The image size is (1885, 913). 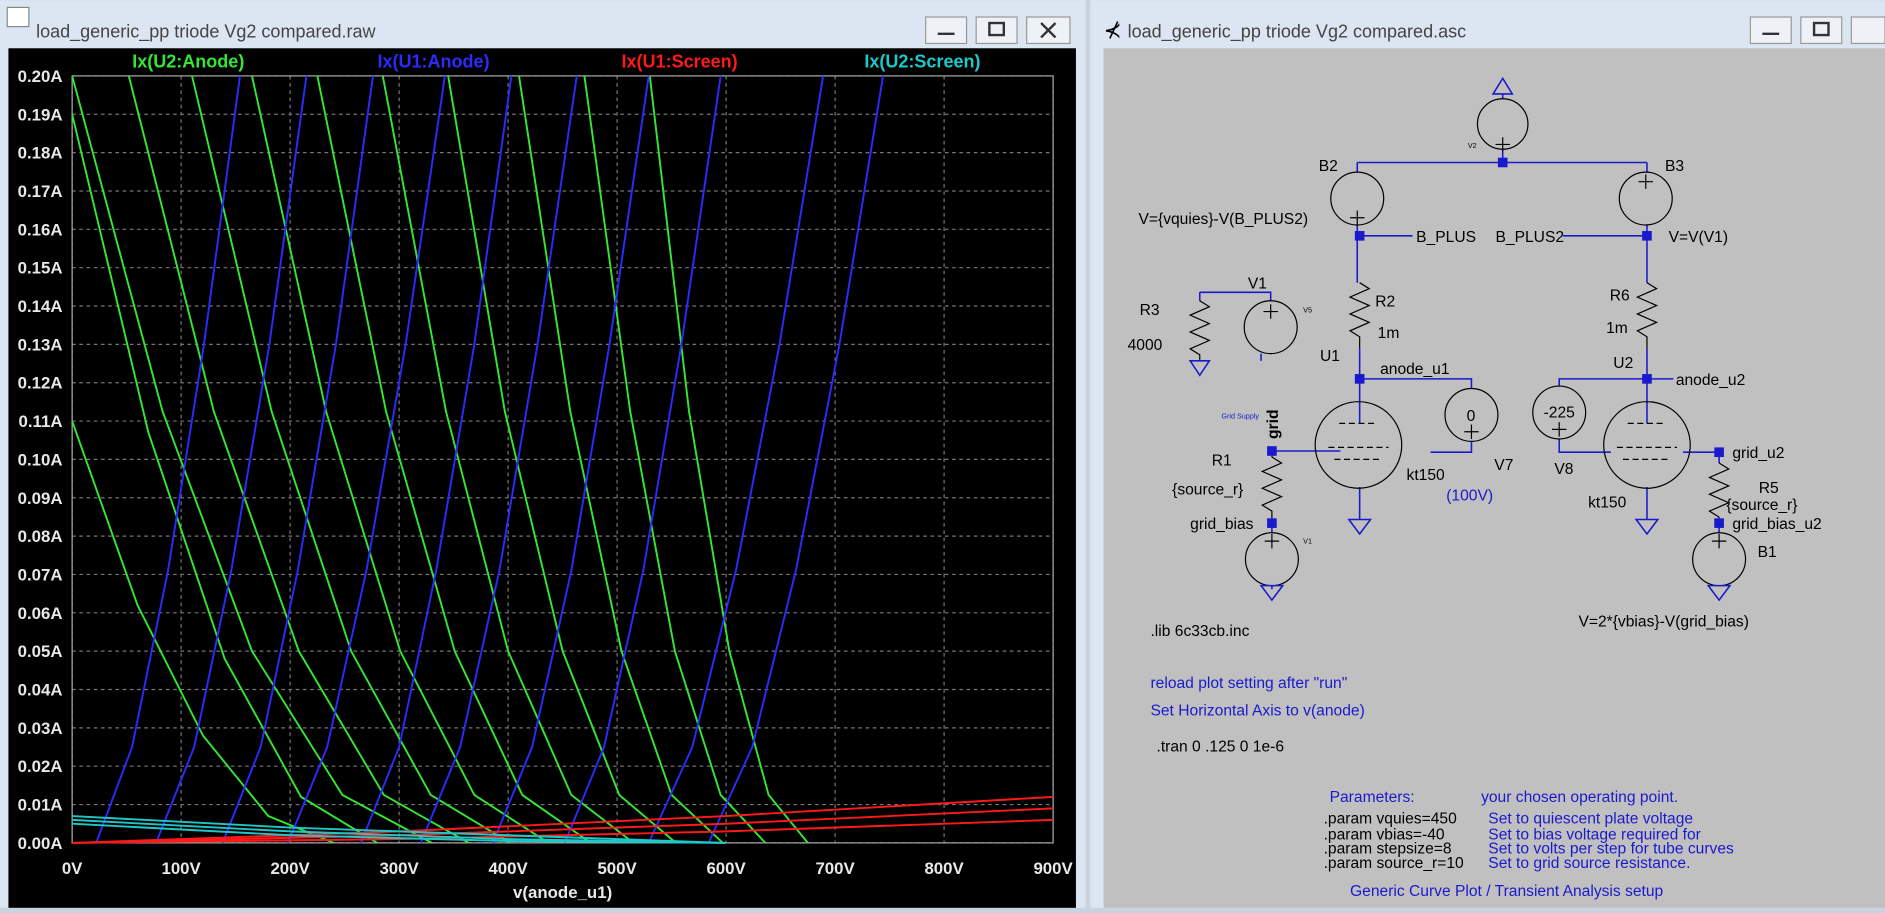 What do you see at coordinates (1594, 834) in the screenshot?
I see `comment: Set to bias voltage required for` at bounding box center [1594, 834].